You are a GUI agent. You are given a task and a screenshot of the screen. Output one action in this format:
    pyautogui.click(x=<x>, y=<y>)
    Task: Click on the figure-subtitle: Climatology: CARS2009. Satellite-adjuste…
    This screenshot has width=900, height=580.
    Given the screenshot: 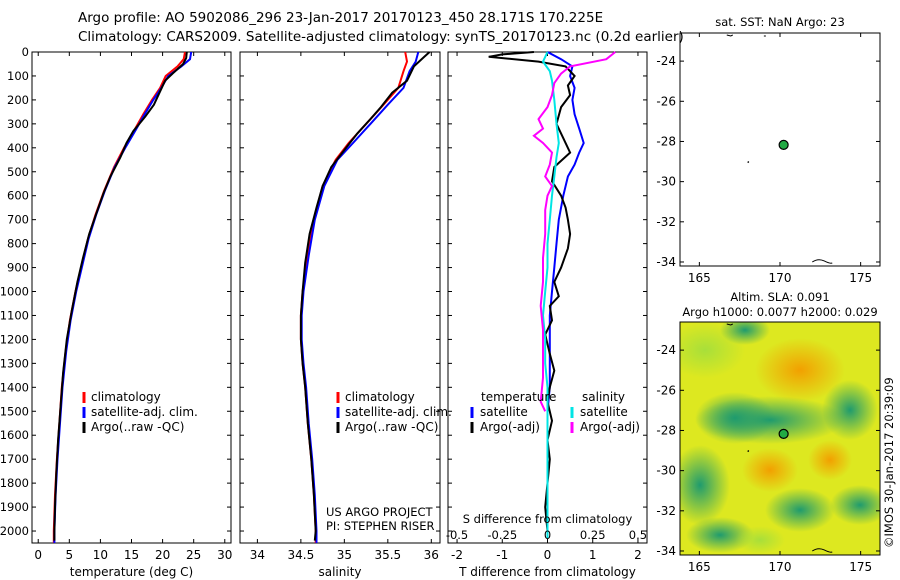 What is the action you would take?
    pyautogui.click(x=381, y=37)
    